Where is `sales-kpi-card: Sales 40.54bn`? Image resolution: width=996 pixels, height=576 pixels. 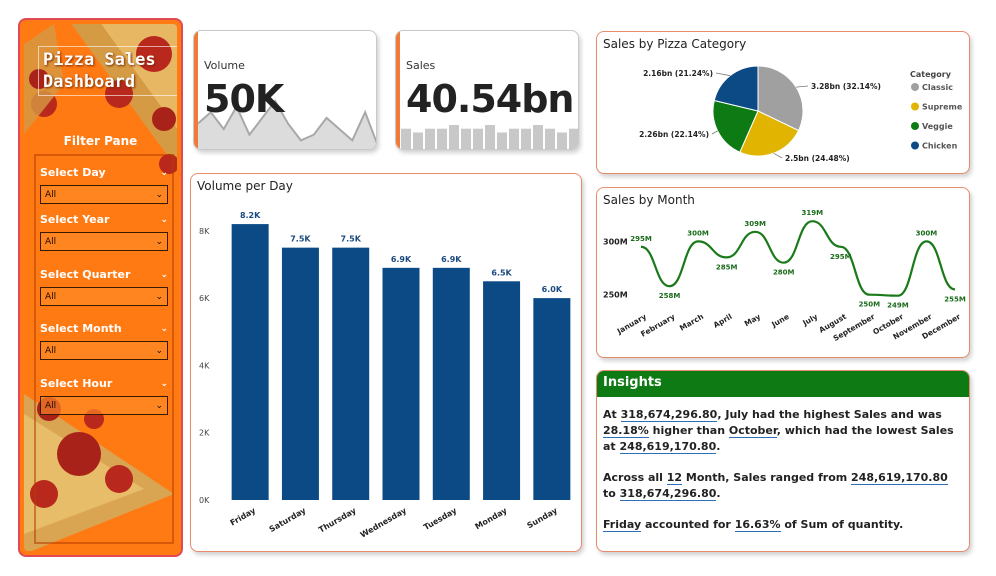
sales-kpi-card: Sales 40.54bn is located at coordinates (487, 90).